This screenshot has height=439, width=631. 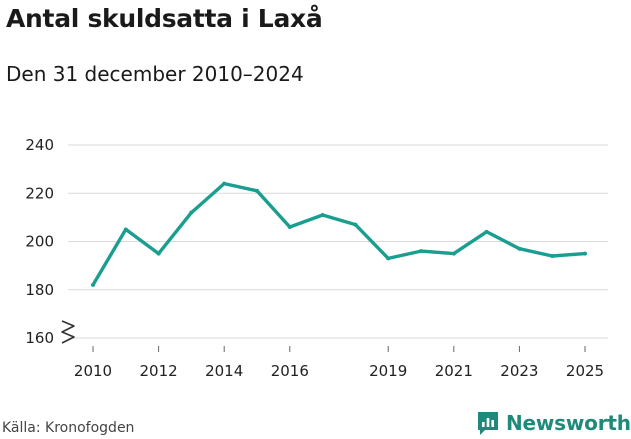 What do you see at coordinates (39, 338) in the screenshot?
I see `y-tick-label-160: 160` at bounding box center [39, 338].